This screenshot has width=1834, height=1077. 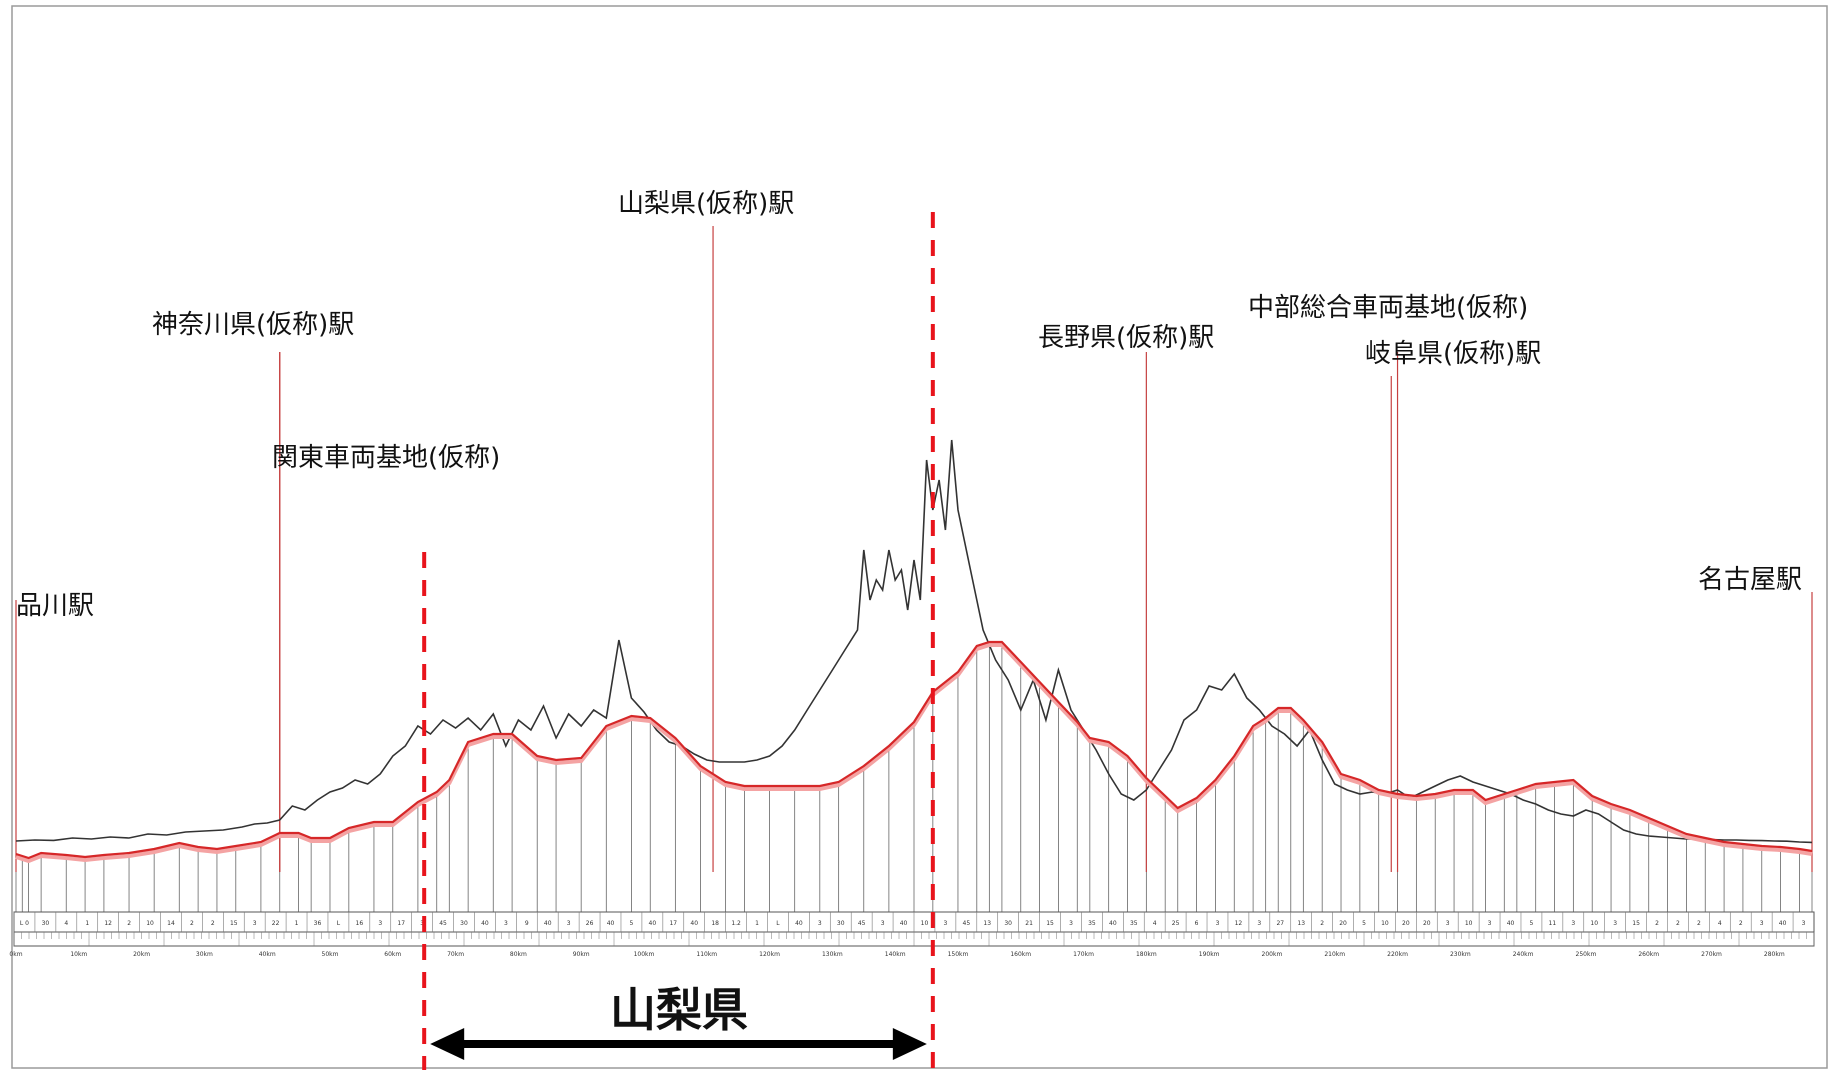 What do you see at coordinates (171, 923) in the screenshot?
I see `gradient-value: 14` at bounding box center [171, 923].